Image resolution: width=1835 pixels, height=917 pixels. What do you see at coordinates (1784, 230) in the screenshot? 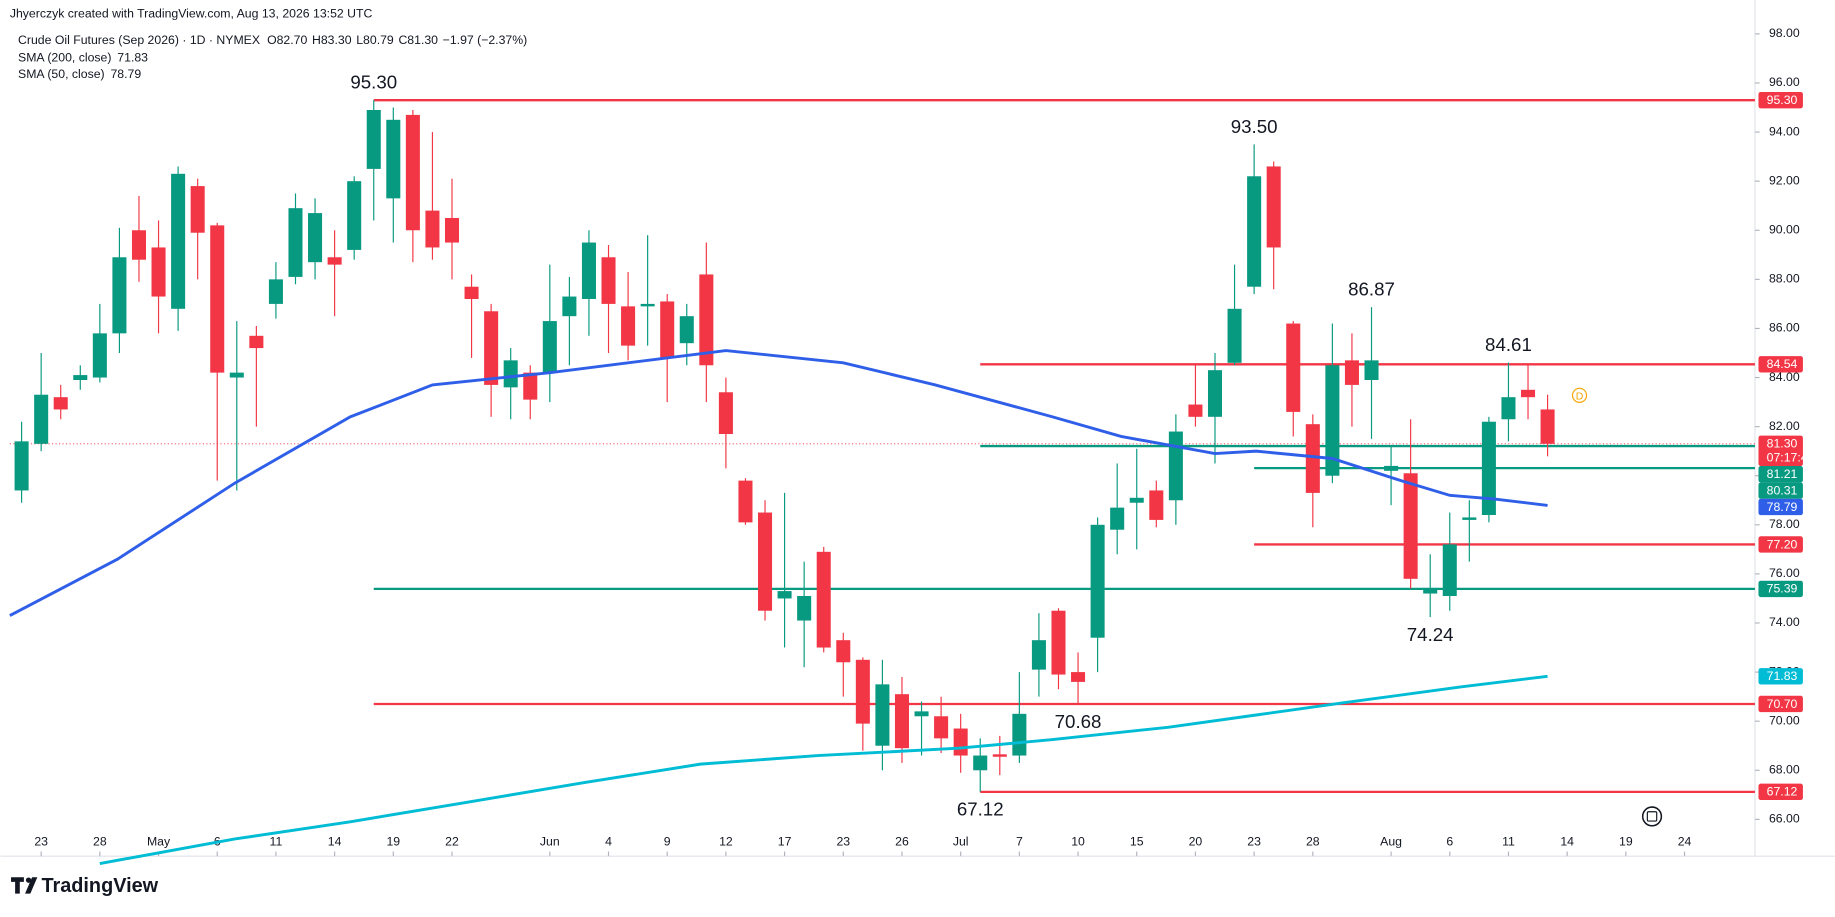
I see `y-tick-label: 90.00` at bounding box center [1784, 230].